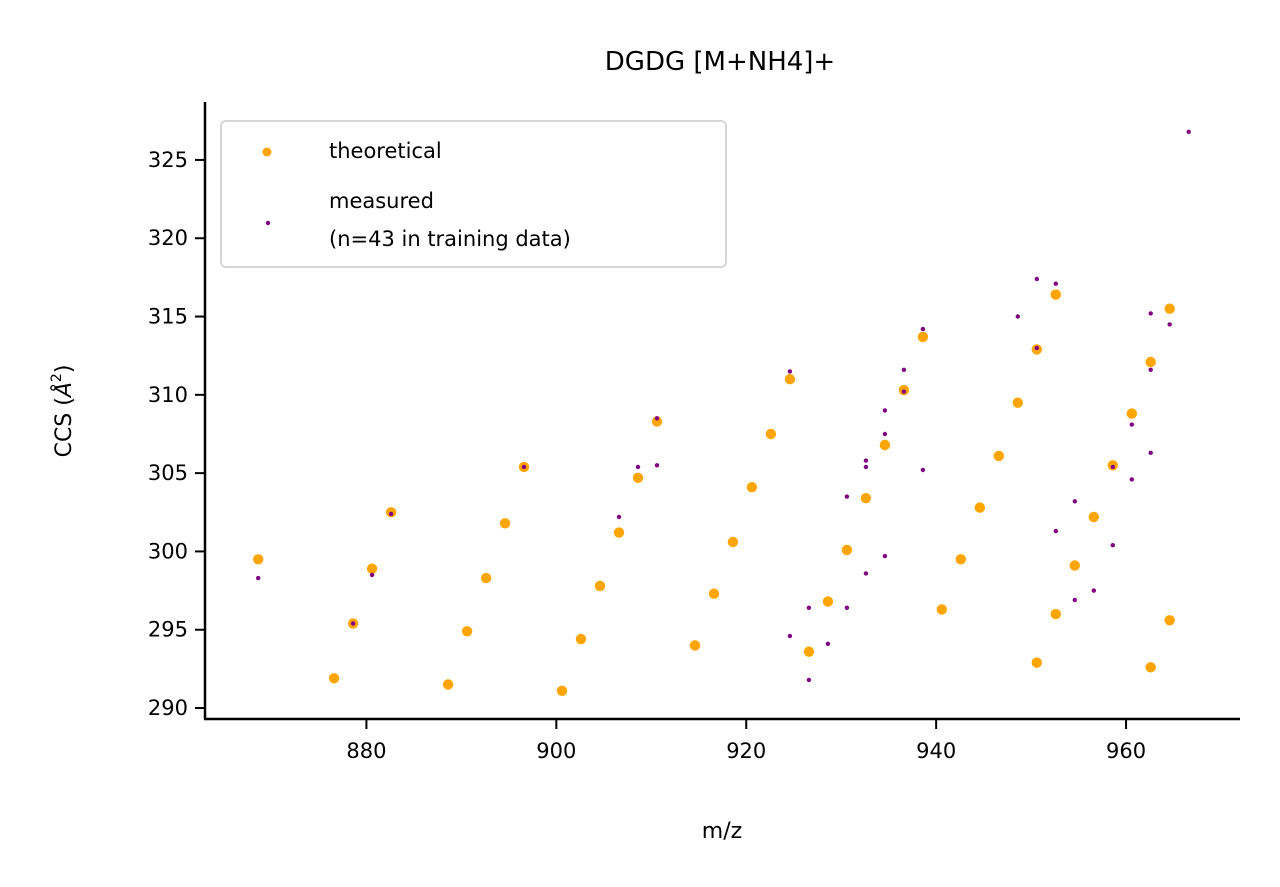 Image resolution: width=1280 pixels, height=887 pixels. Describe the element at coordinates (168, 317) in the screenshot. I see `y-tick-label-315: 315` at that location.